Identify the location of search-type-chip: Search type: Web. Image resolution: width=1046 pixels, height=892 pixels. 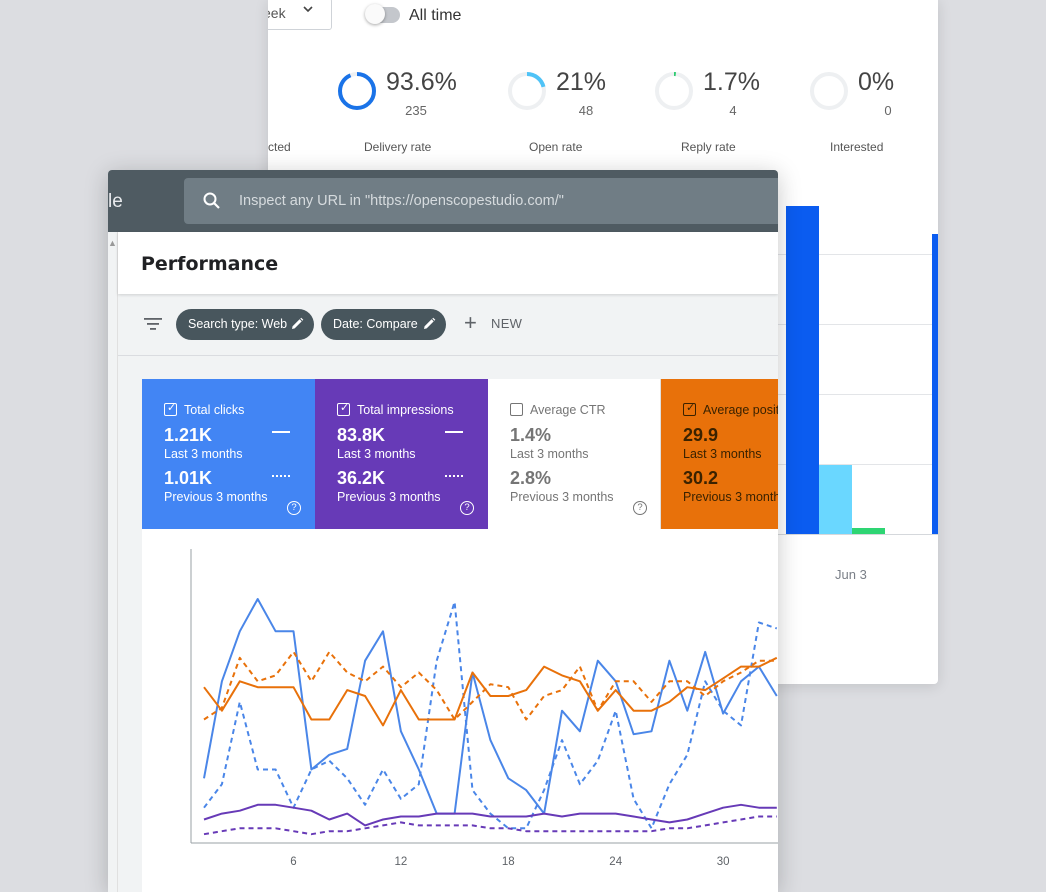
(245, 324).